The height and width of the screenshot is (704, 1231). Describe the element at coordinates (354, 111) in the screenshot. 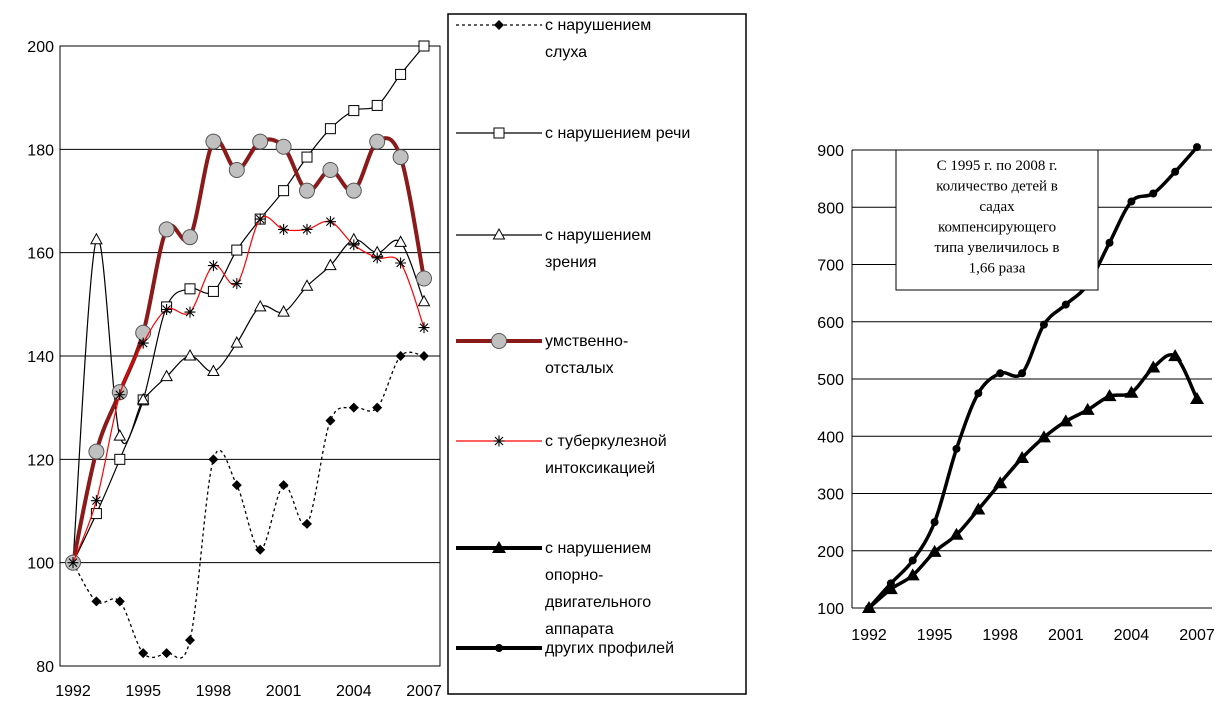

I see `point-speech-2004` at that location.